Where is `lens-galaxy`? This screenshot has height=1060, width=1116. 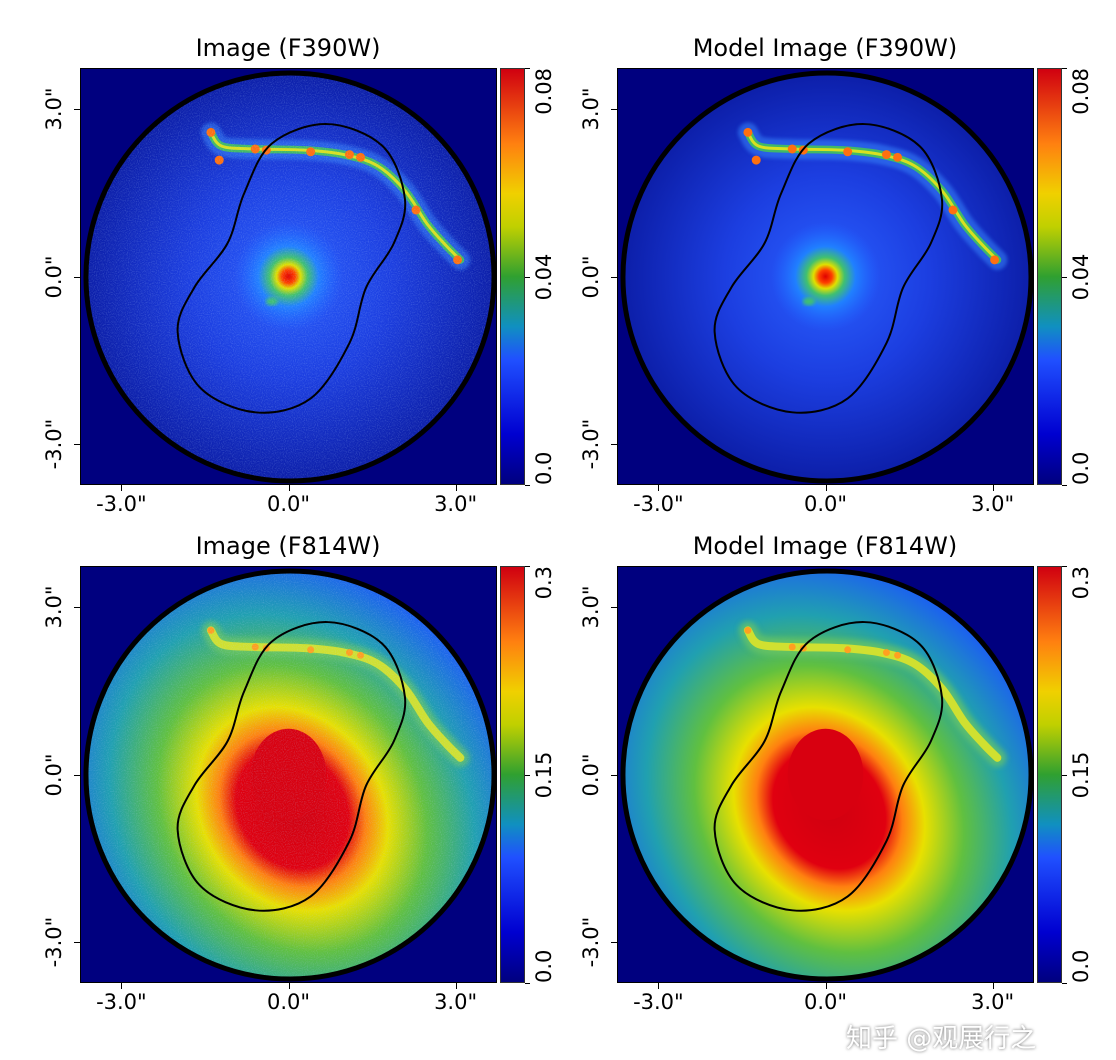
lens-galaxy is located at coordinates (825, 774).